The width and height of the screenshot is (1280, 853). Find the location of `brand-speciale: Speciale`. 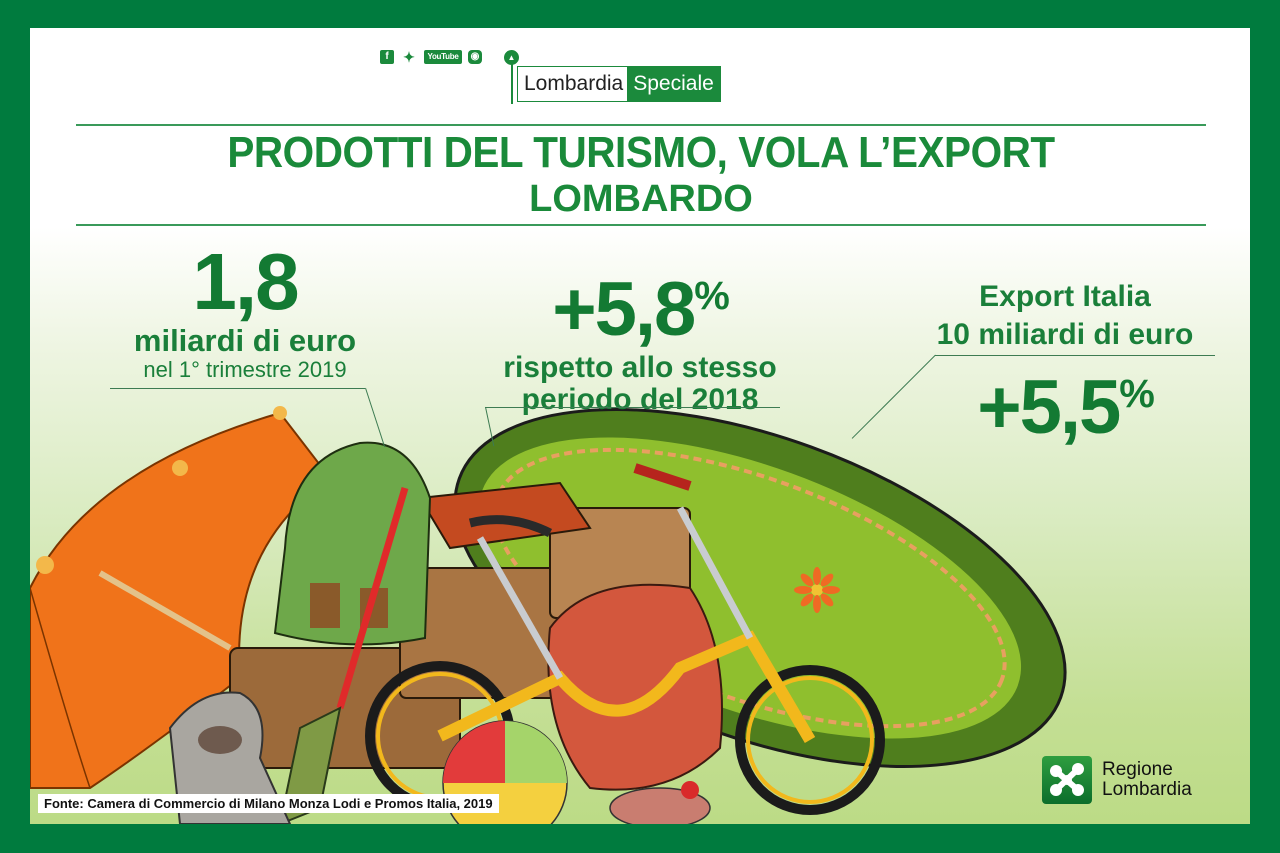

brand-speciale: Speciale is located at coordinates (673, 84).